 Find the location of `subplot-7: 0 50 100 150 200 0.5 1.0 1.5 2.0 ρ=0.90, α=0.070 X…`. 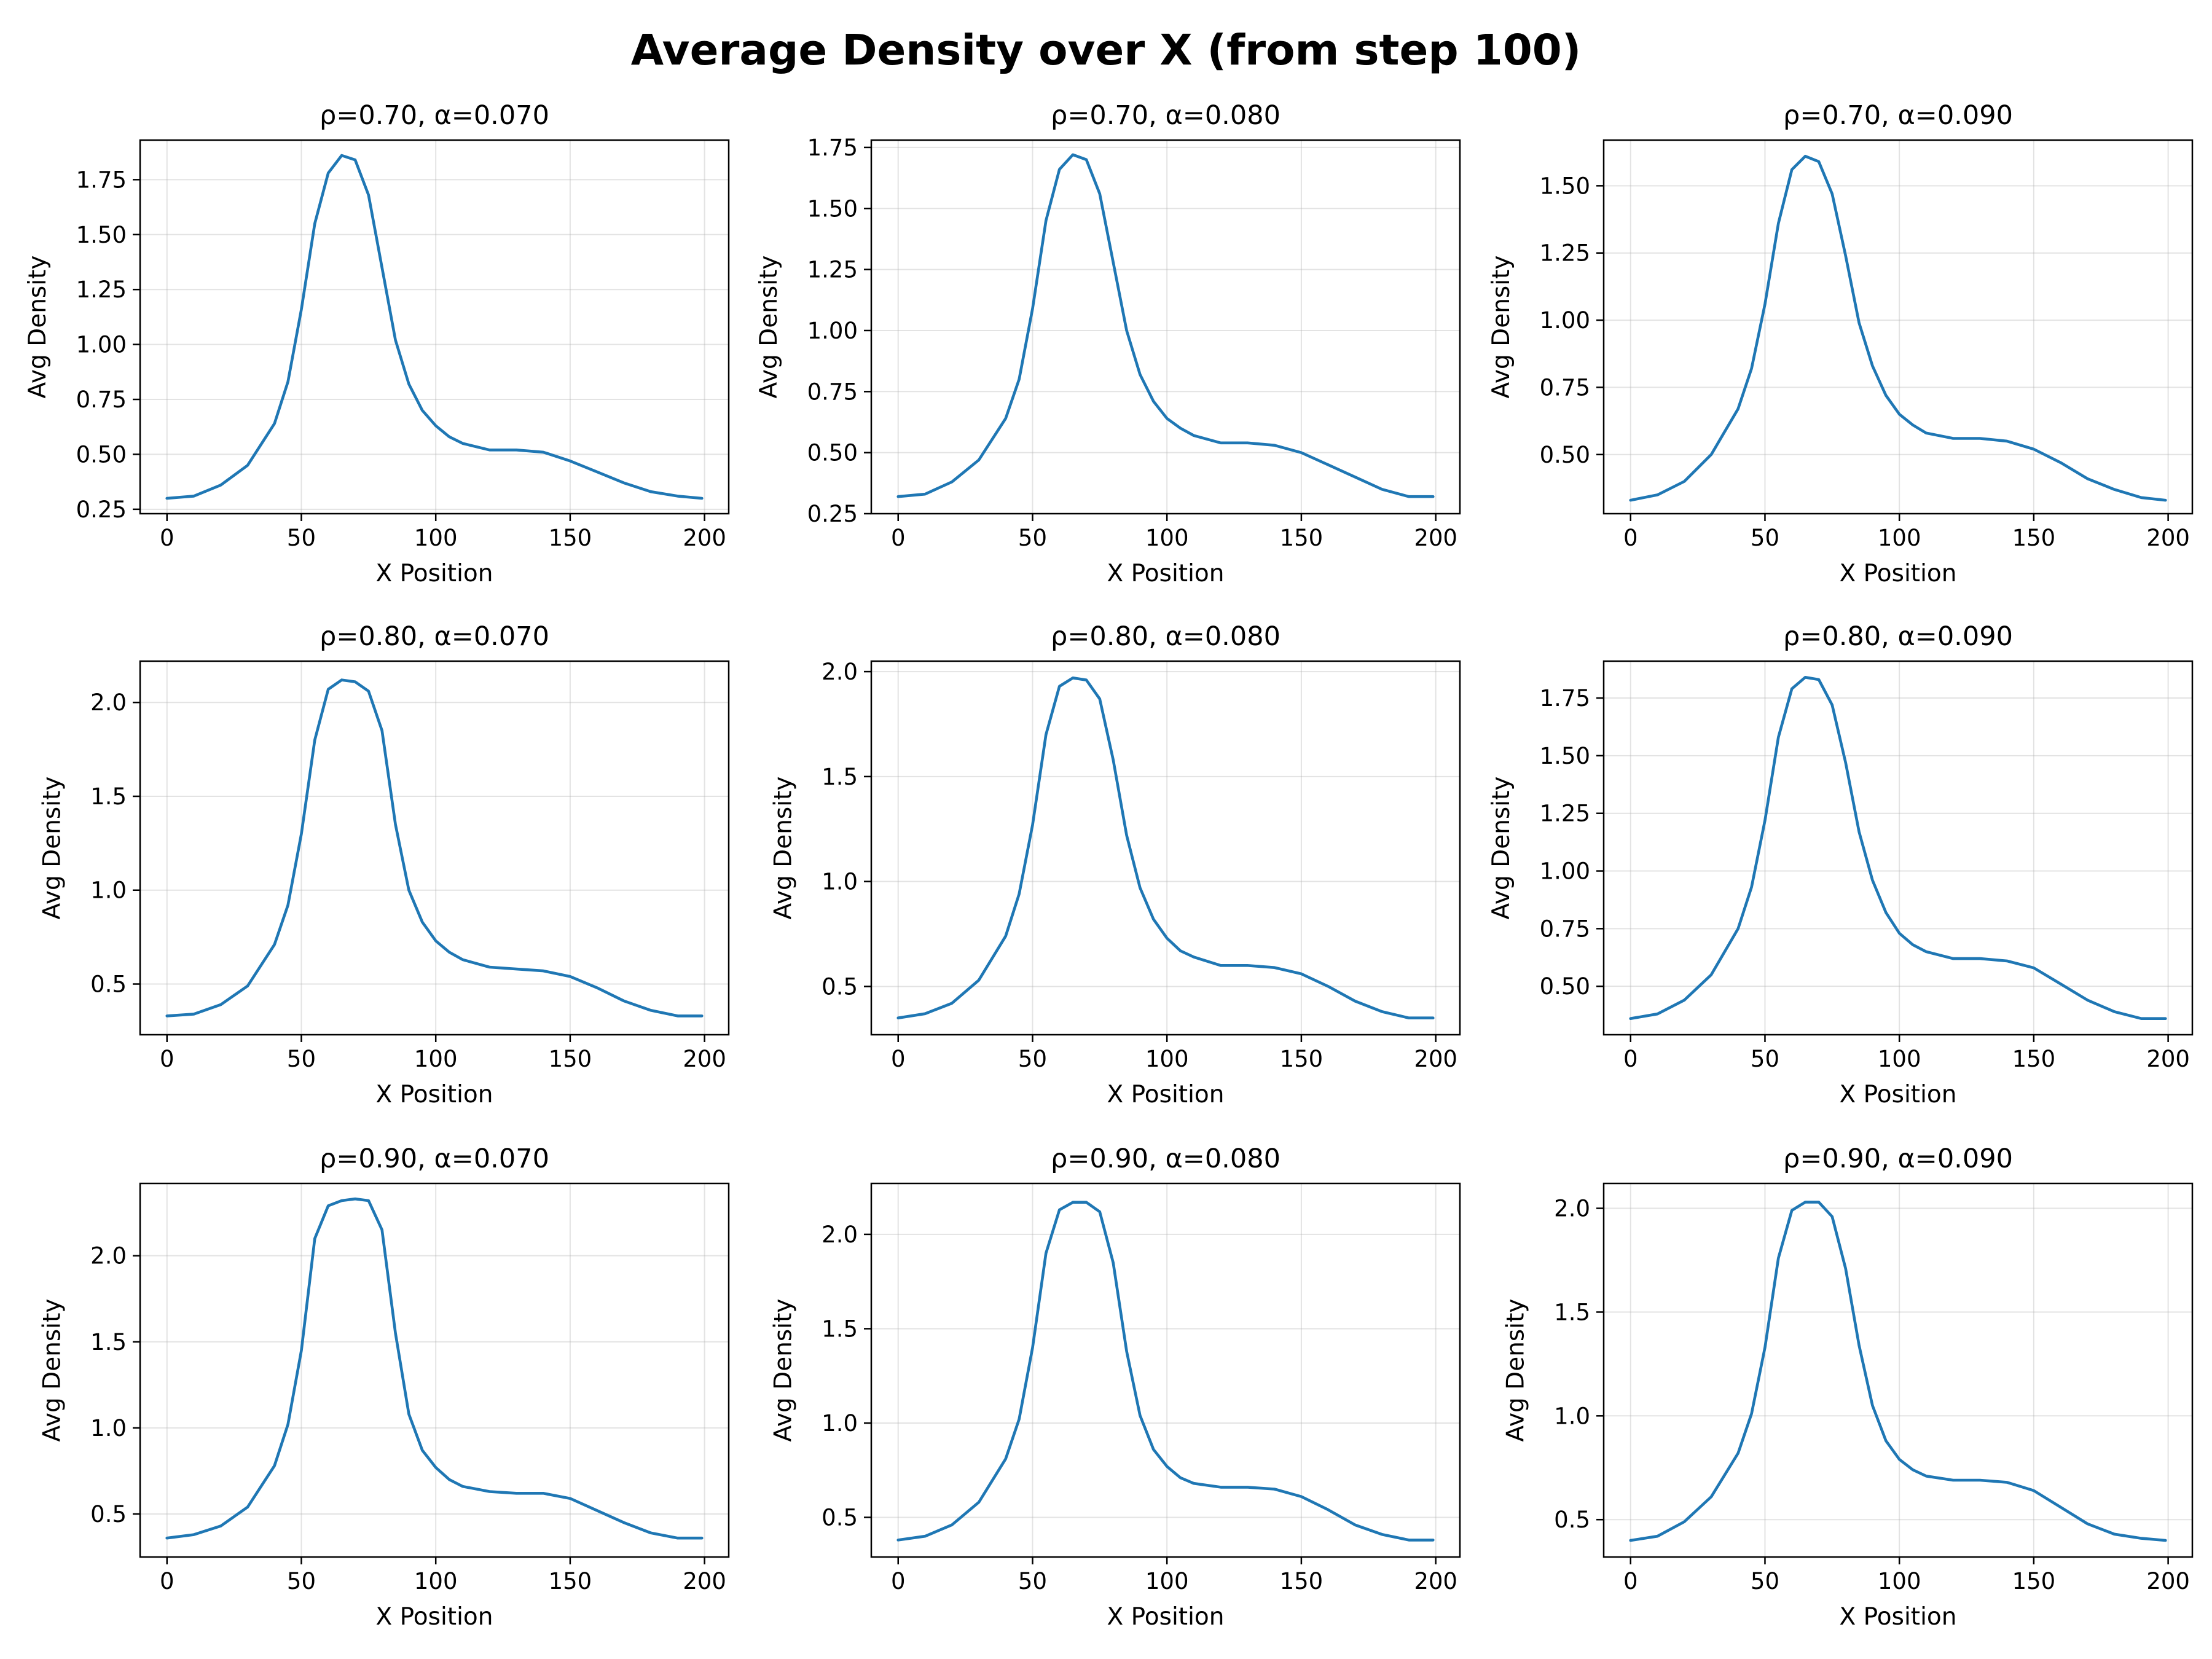

subplot-7: 0 50 100 150 200 0.5 1.0 1.5 2.0 ρ=0.90, α=0.070 X… is located at coordinates (384, 1387).